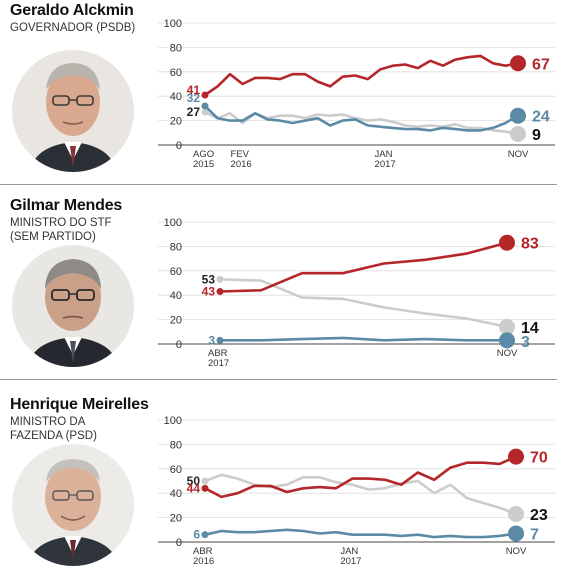  What do you see at coordinates (53, 429) in the screenshot?
I see `panel-subtitle: MINISTRO DA FAZENDA (PSD)` at bounding box center [53, 429].